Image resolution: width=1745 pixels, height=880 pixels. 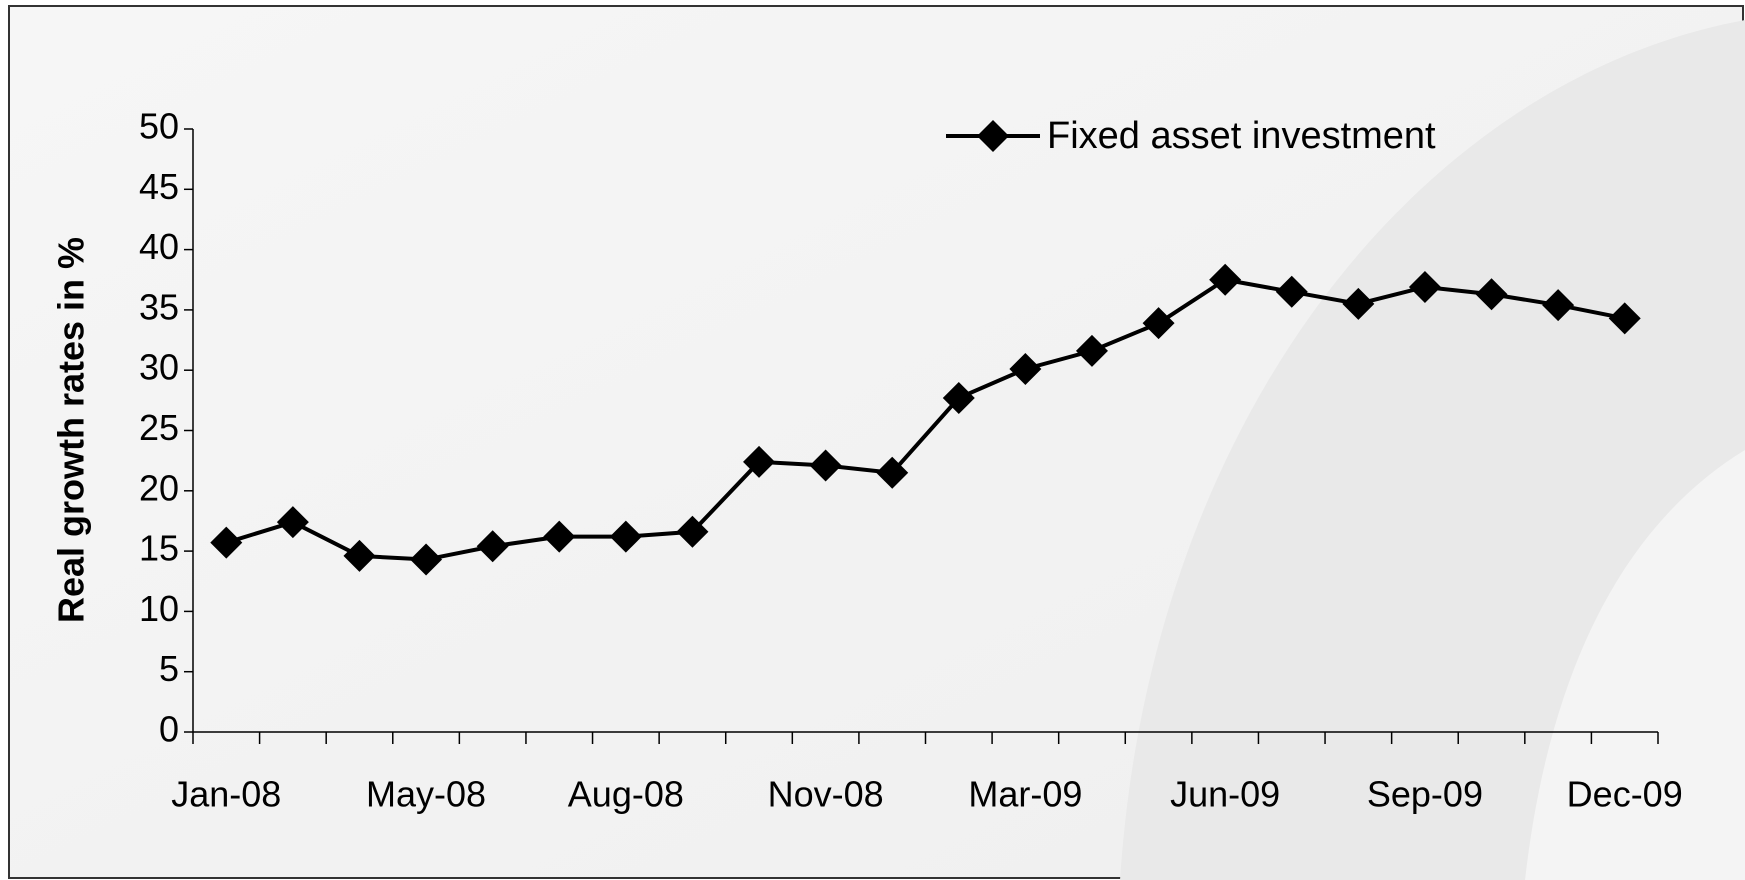 What do you see at coordinates (71, 430) in the screenshot?
I see `y-axis-title: Real growth rates in %` at bounding box center [71, 430].